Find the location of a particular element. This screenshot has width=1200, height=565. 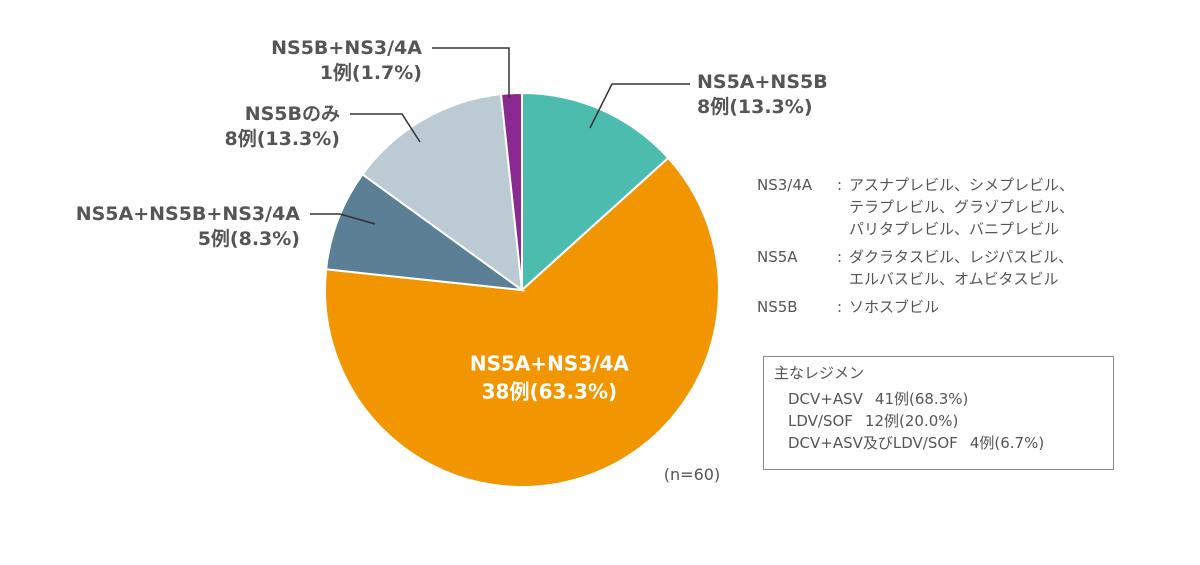

legend-line: パリタプレビル、バニプレビル is located at coordinates (954, 229).